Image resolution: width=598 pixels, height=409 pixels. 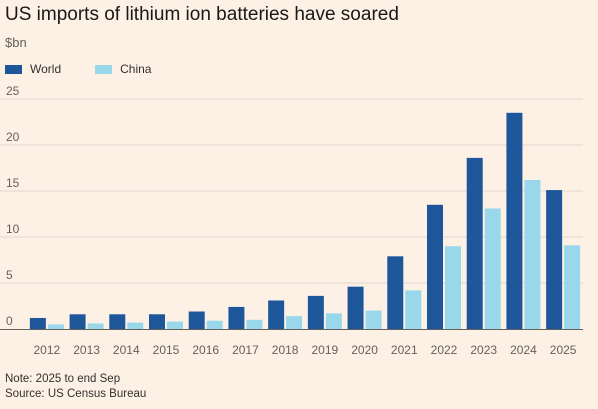 I want to click on legend-item-china: China, so click(x=123, y=69).